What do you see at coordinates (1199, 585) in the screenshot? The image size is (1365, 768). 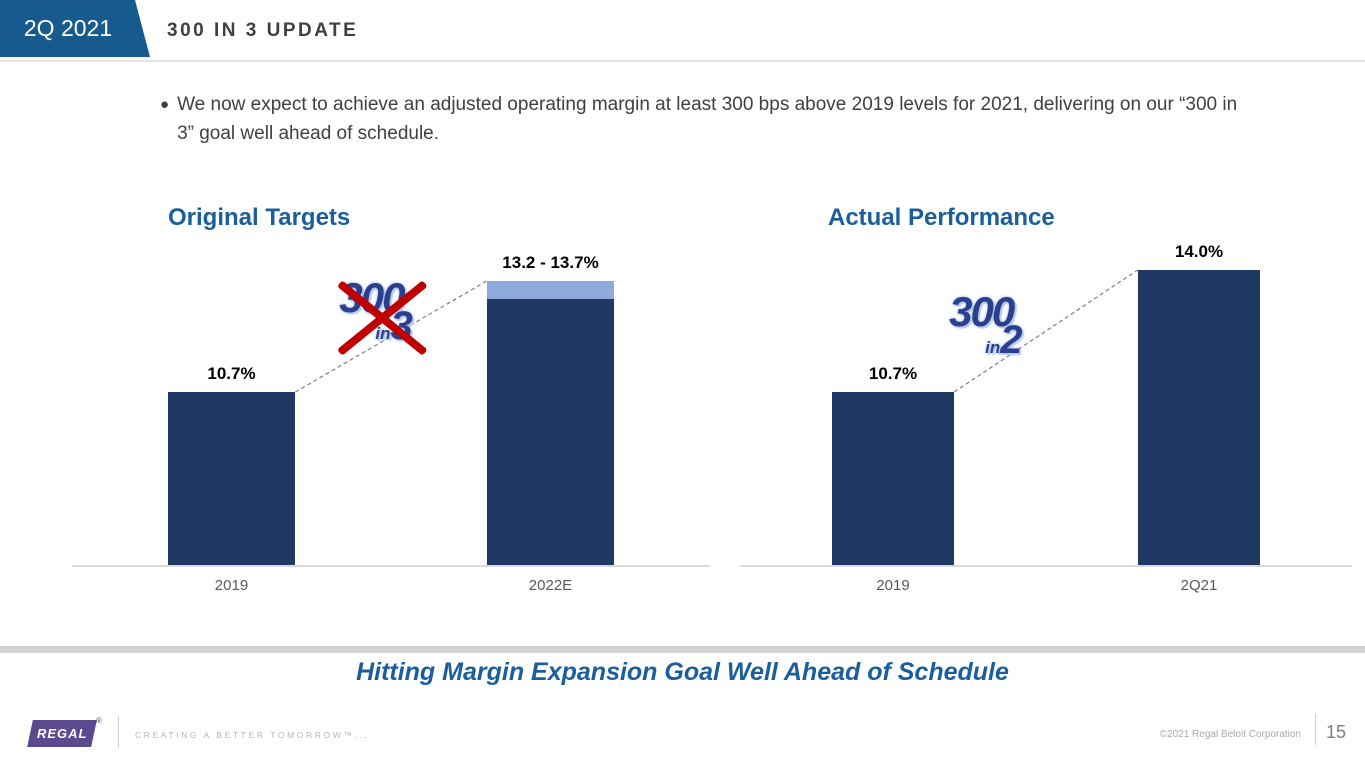 I see `category-label: 2Q21` at bounding box center [1199, 585].